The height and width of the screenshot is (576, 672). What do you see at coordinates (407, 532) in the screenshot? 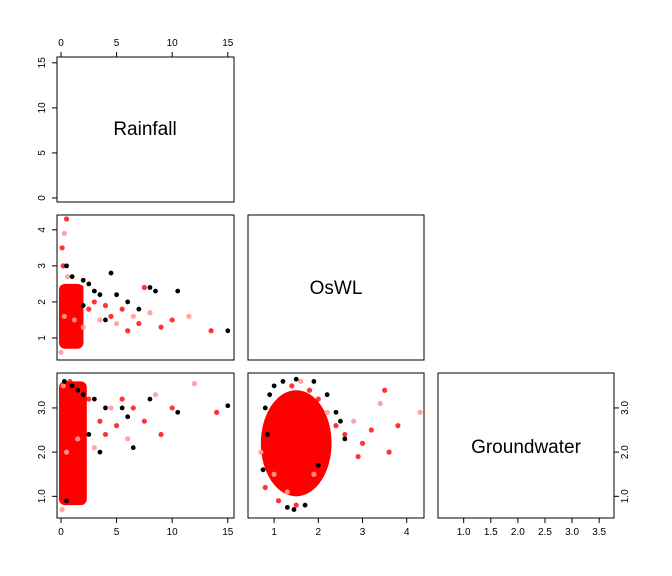
I see `tick-label-bottom-oswl: 4` at bounding box center [407, 532].